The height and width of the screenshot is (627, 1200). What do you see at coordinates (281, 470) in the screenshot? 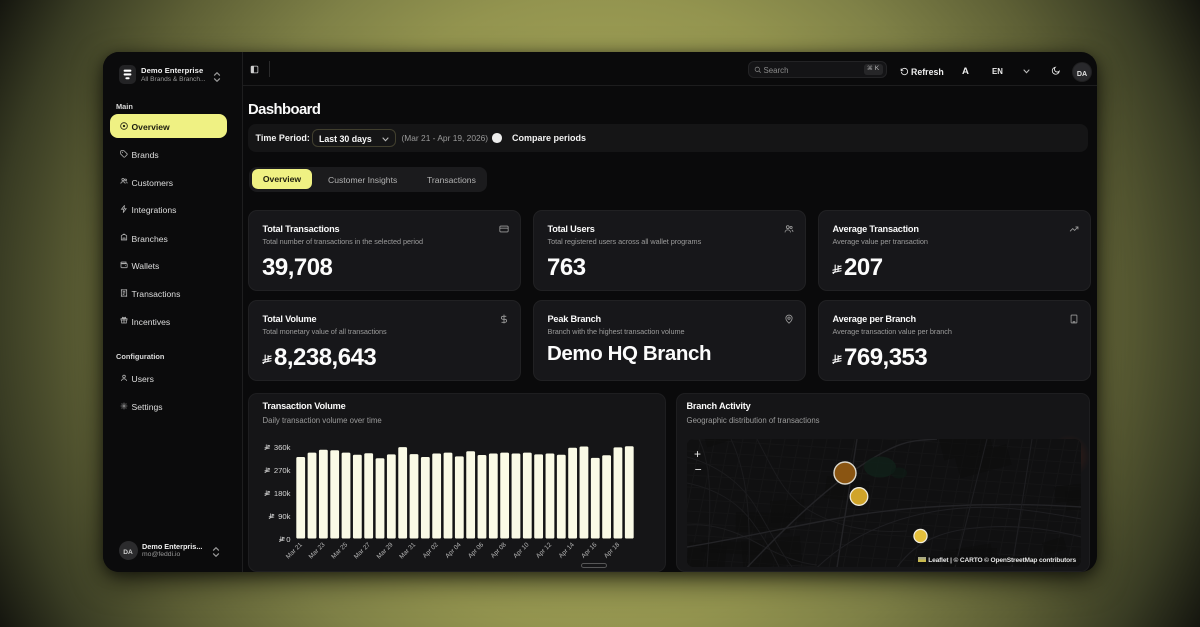
I see `svg-text: 270k` at bounding box center [281, 470].